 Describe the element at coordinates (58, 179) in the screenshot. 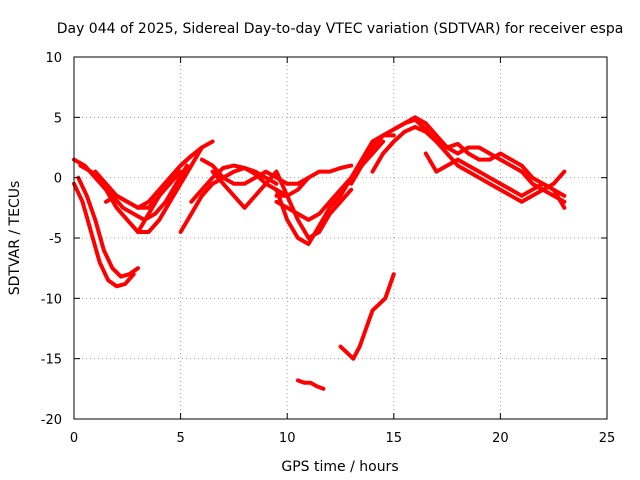

I see `y-tick-label: 0` at that location.